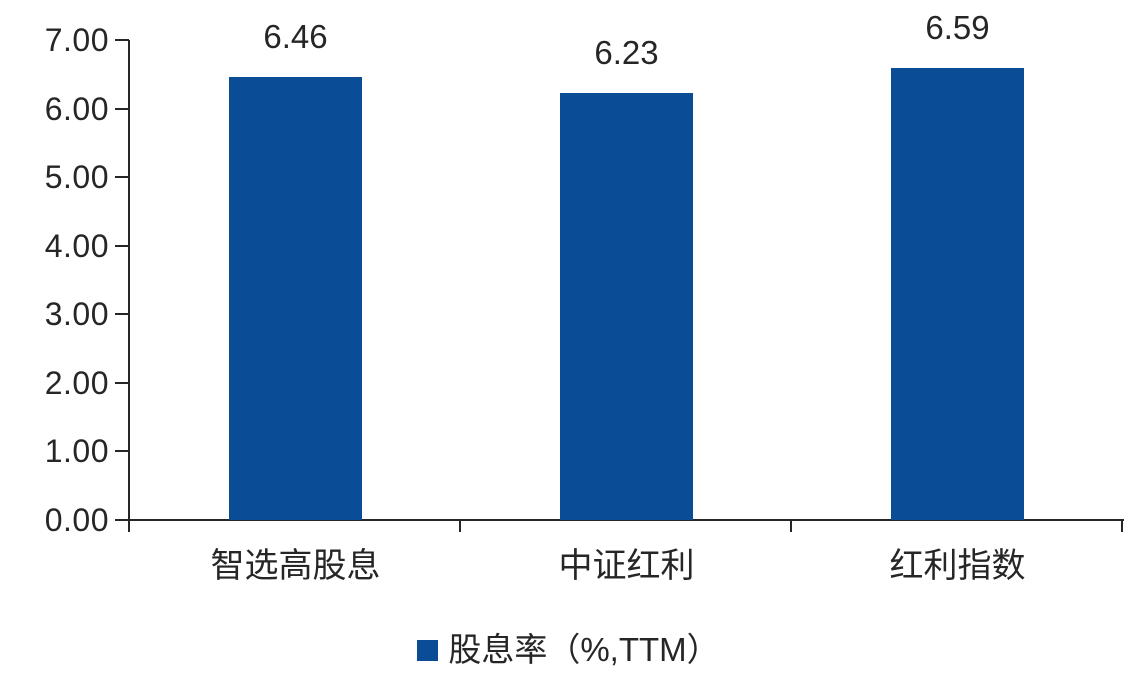 Image resolution: width=1137 pixels, height=678 pixels. What do you see at coordinates (76, 520) in the screenshot?
I see `y-axis-tick-label: 0.00` at bounding box center [76, 520].